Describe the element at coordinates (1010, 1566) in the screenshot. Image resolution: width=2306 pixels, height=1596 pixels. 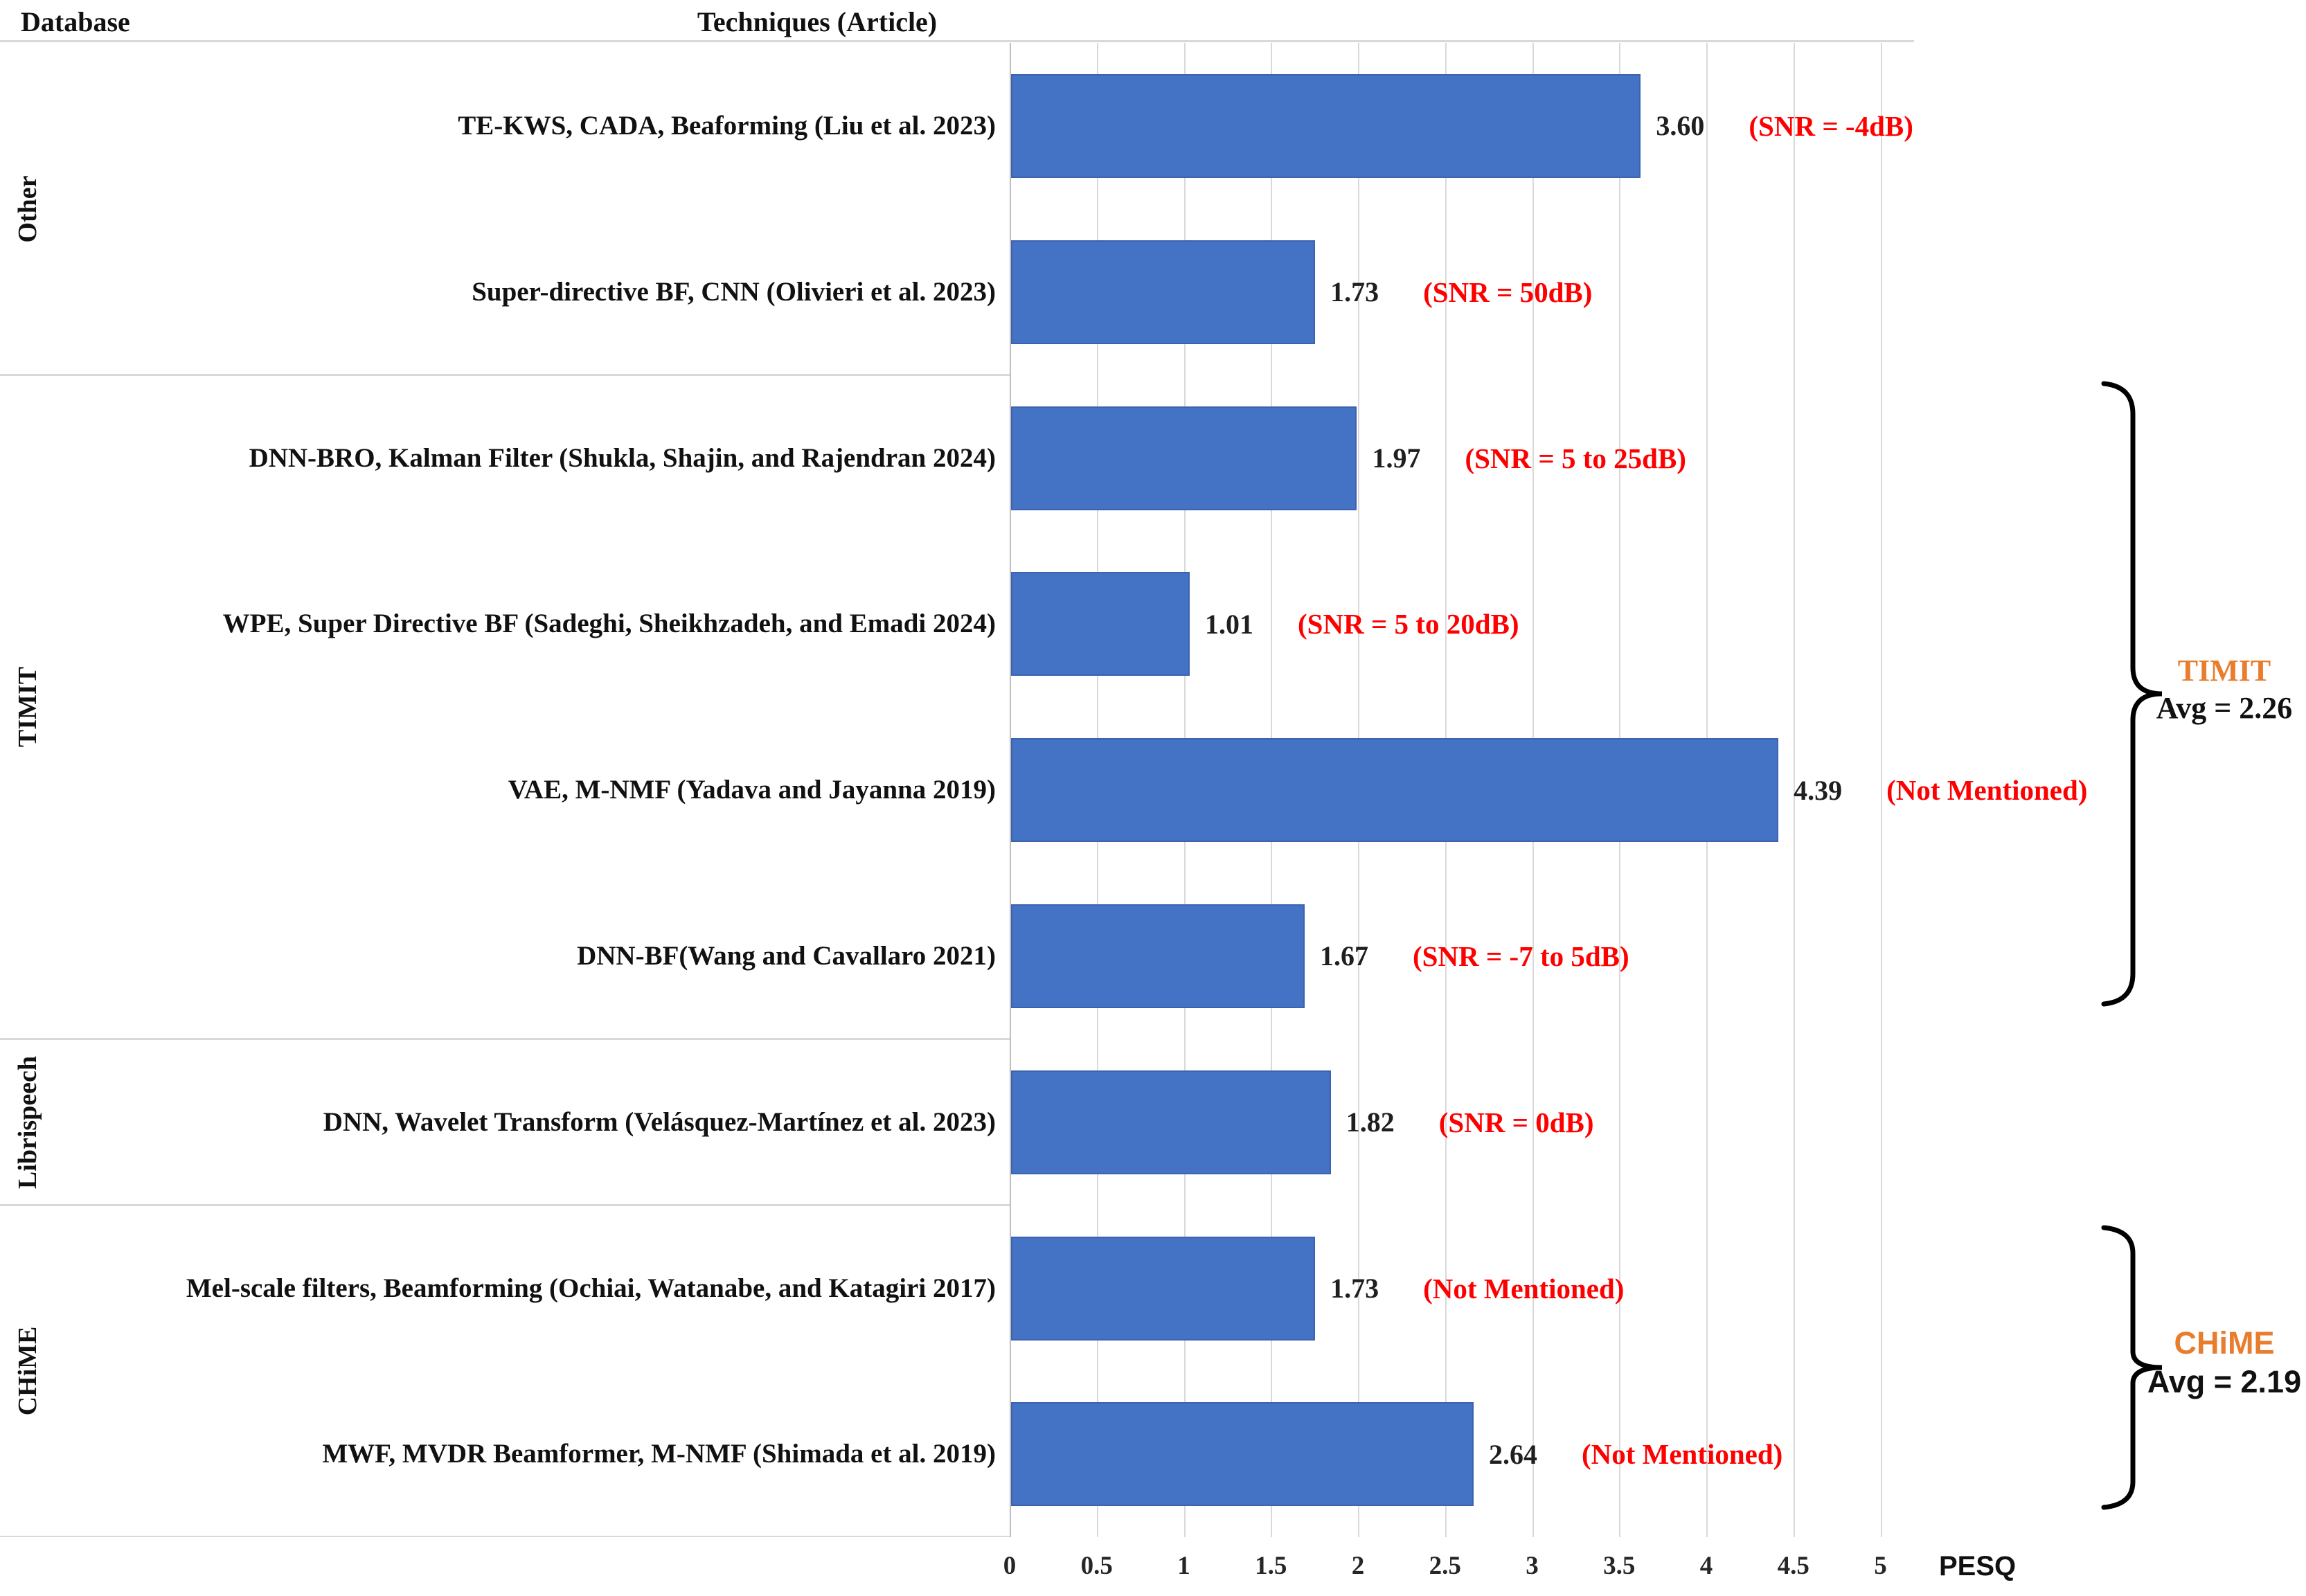
I see `x-tick: 0` at that location.